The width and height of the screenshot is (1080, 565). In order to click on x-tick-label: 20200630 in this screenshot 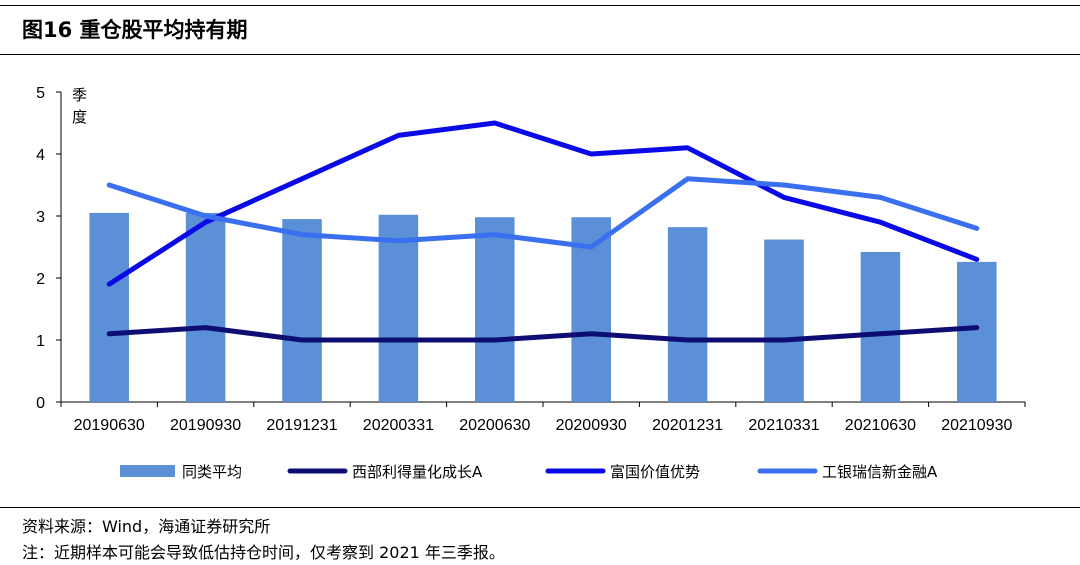, I will do `click(494, 425)`.